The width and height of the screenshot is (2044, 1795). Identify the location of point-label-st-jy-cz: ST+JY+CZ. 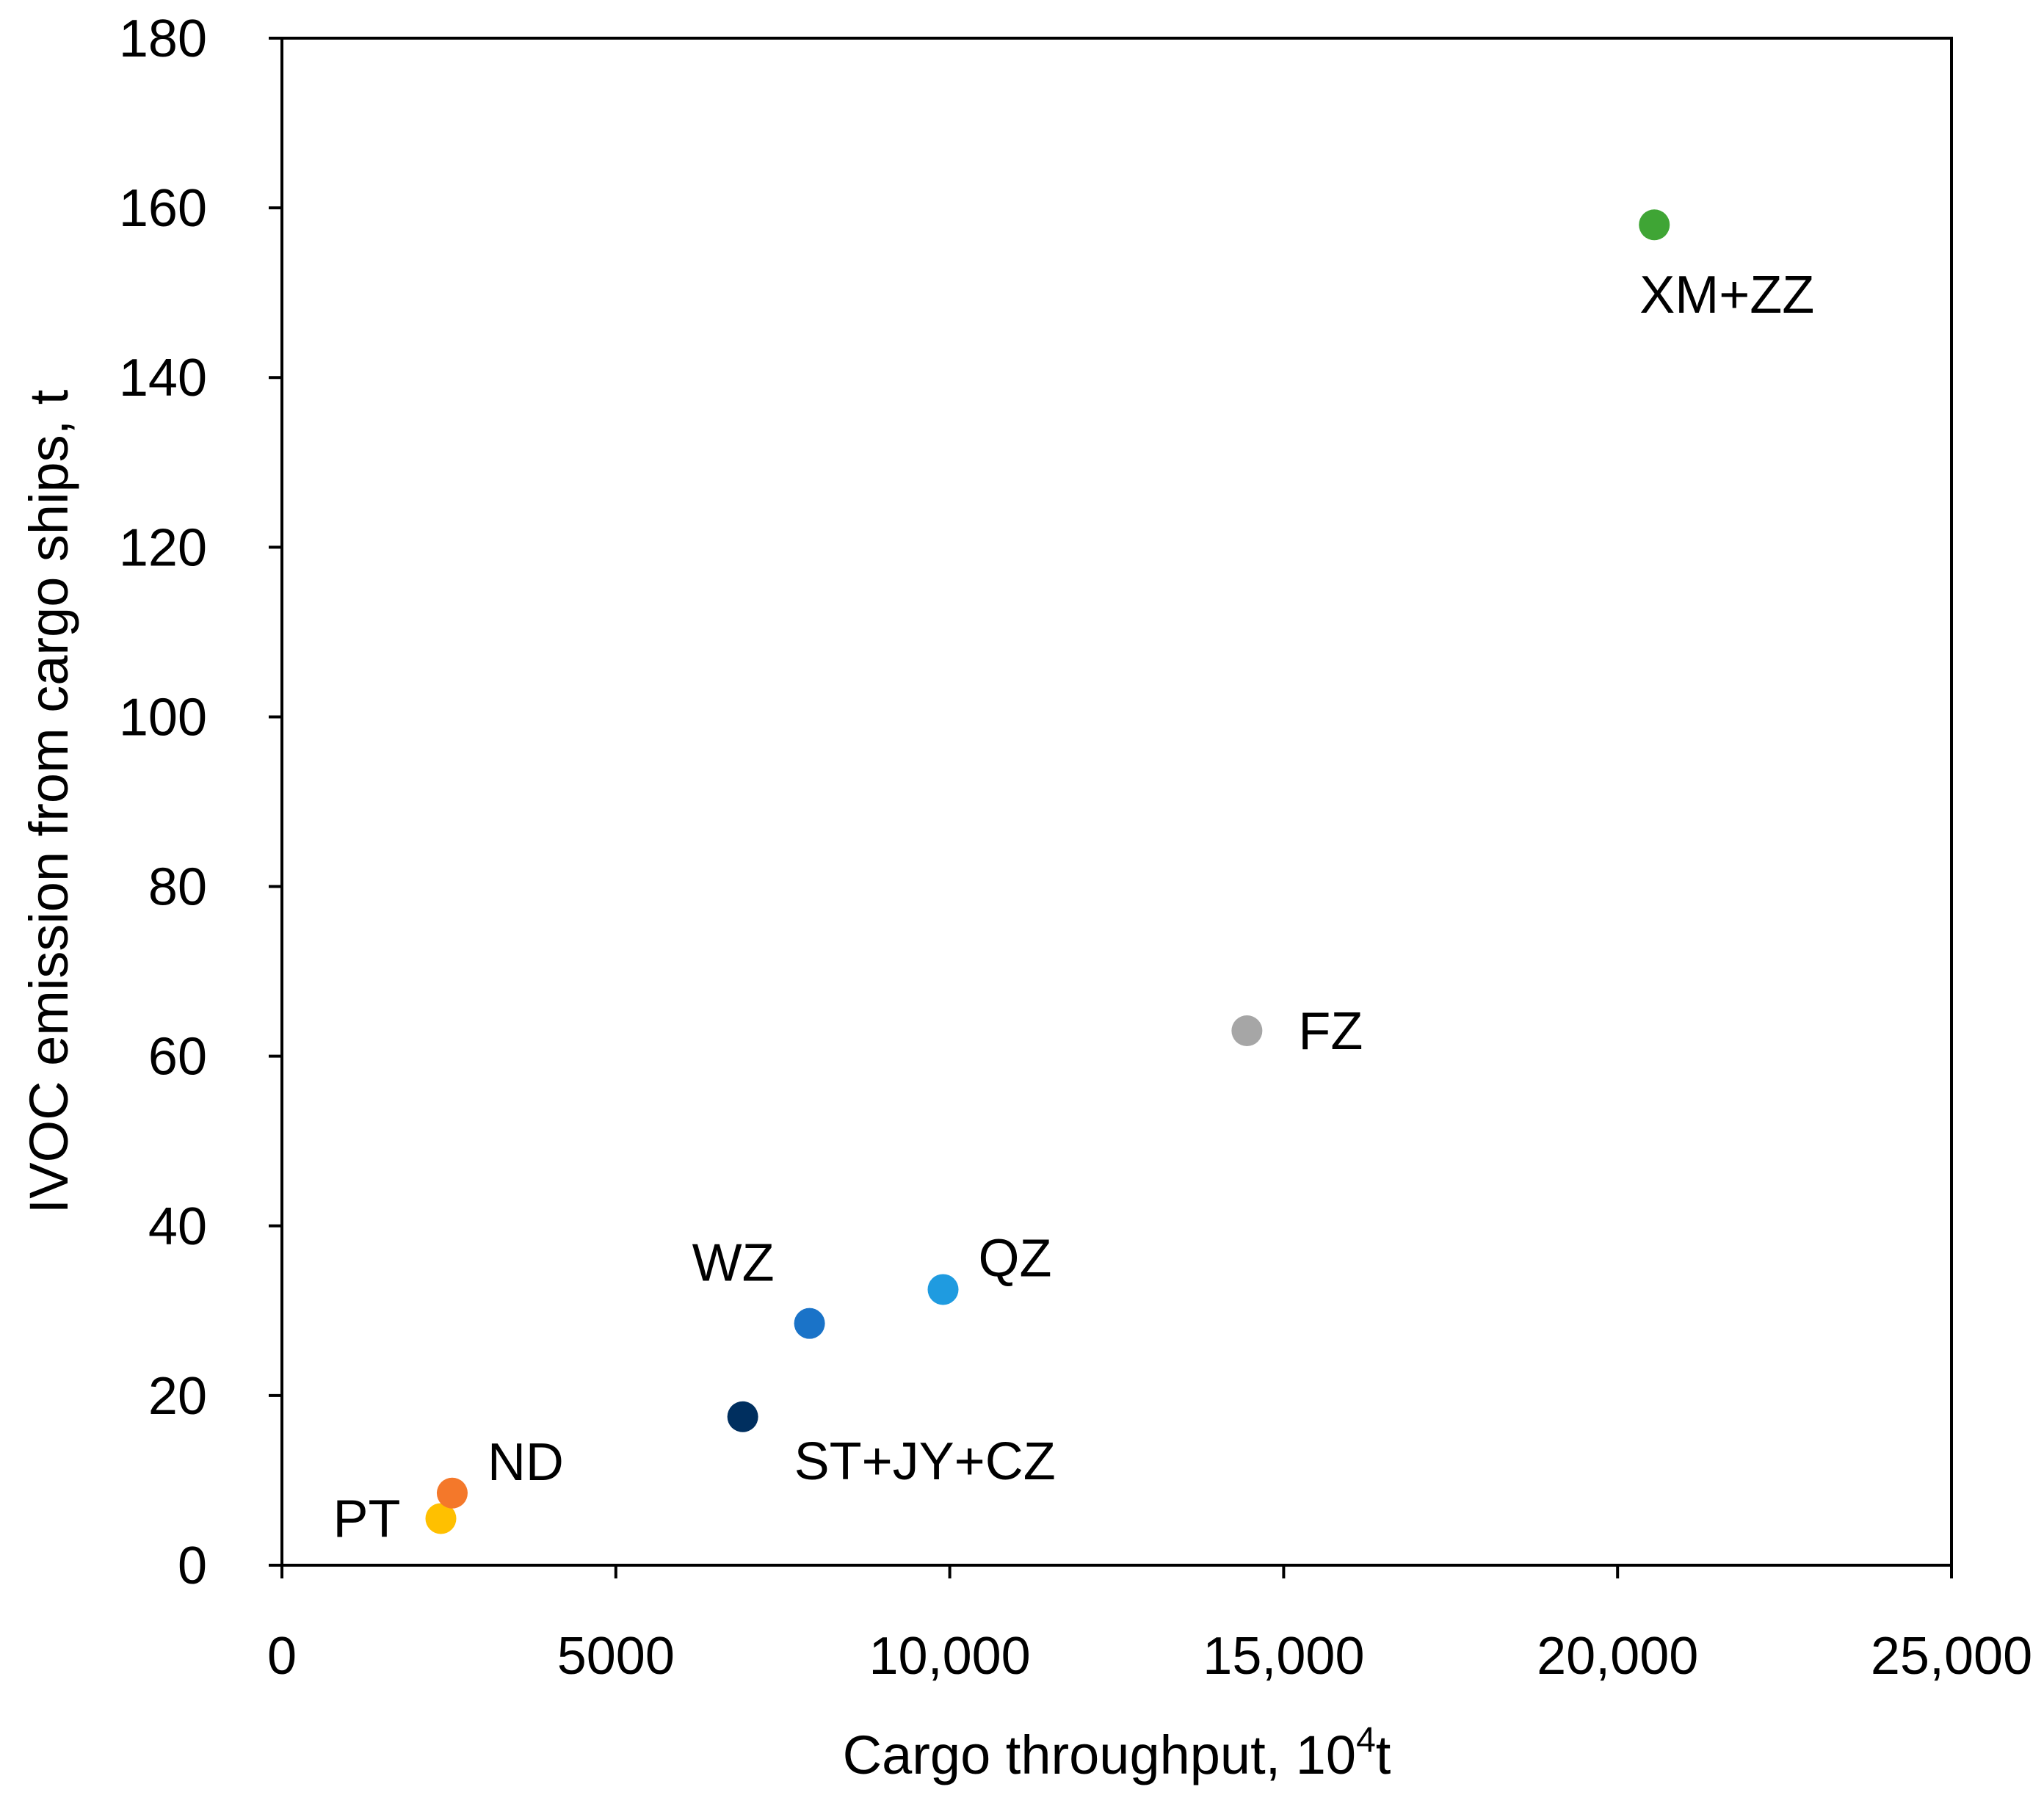
(925, 1461).